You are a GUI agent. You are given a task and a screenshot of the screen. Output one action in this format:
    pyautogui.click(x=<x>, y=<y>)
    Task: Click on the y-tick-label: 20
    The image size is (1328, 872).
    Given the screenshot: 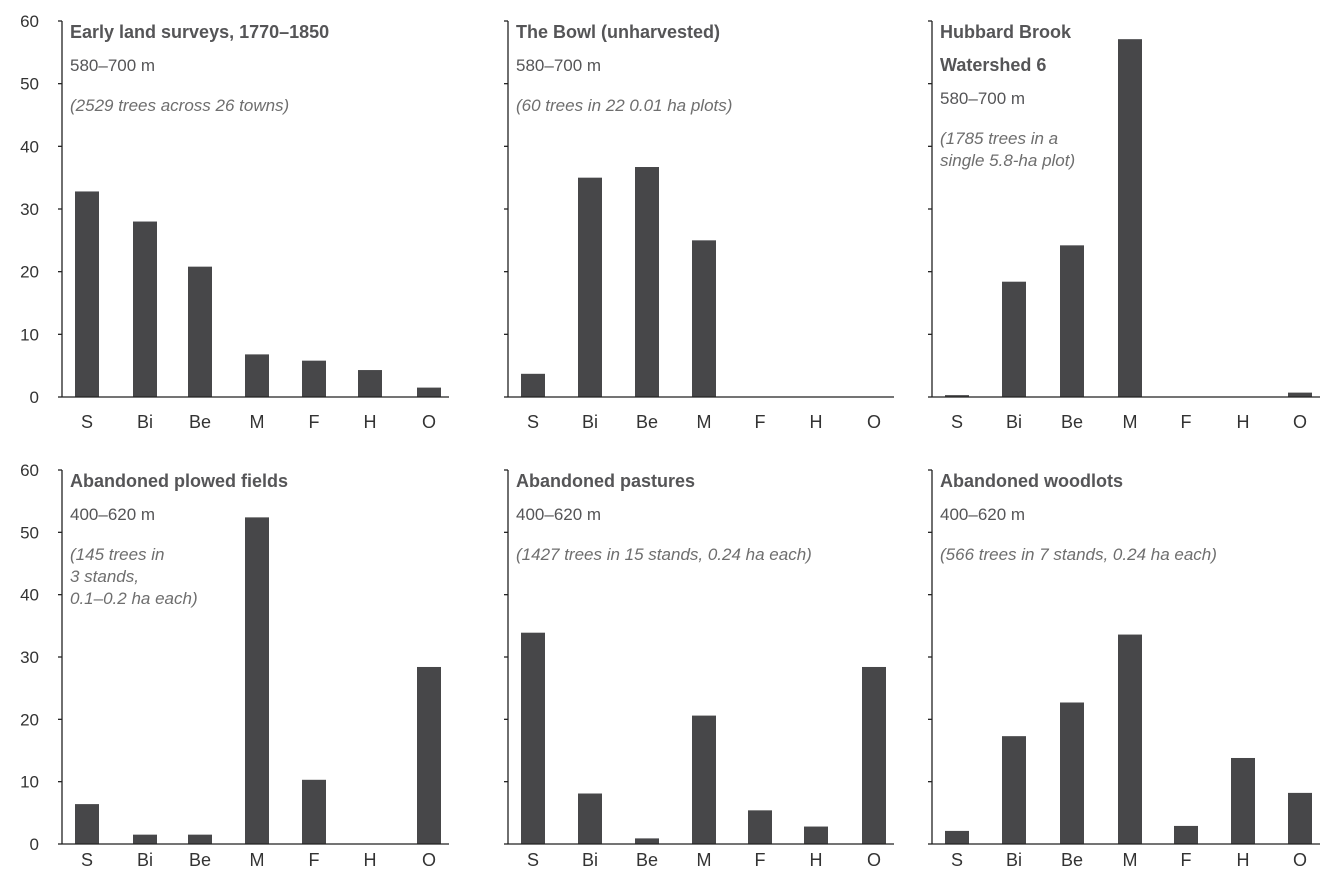 What is the action you would take?
    pyautogui.click(x=29, y=272)
    